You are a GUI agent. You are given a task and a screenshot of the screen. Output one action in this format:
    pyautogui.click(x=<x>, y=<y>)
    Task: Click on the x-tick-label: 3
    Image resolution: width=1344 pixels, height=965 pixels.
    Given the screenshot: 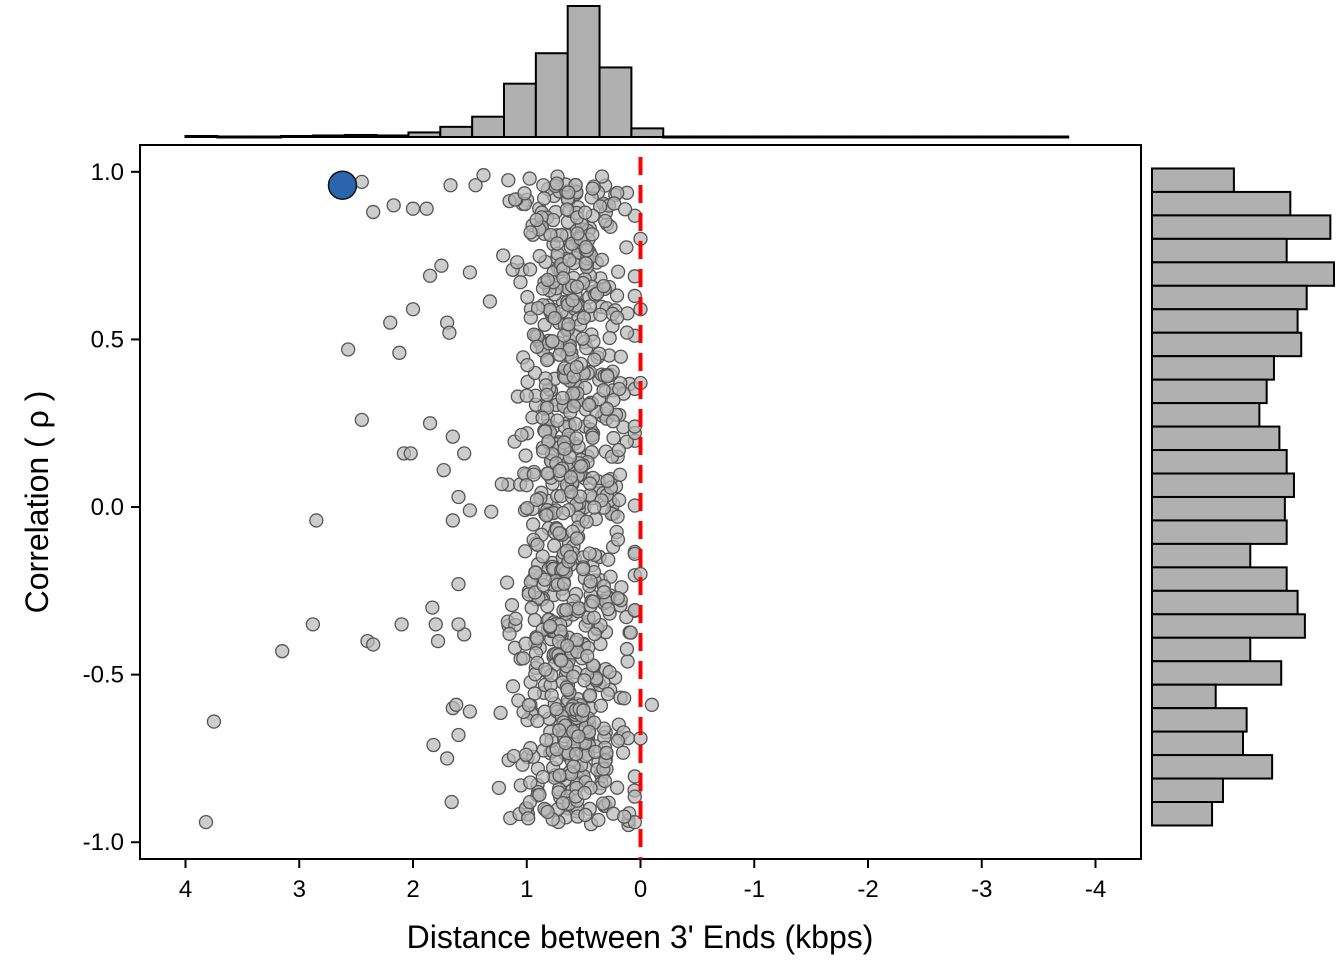 What is the action you would take?
    pyautogui.click(x=299, y=889)
    